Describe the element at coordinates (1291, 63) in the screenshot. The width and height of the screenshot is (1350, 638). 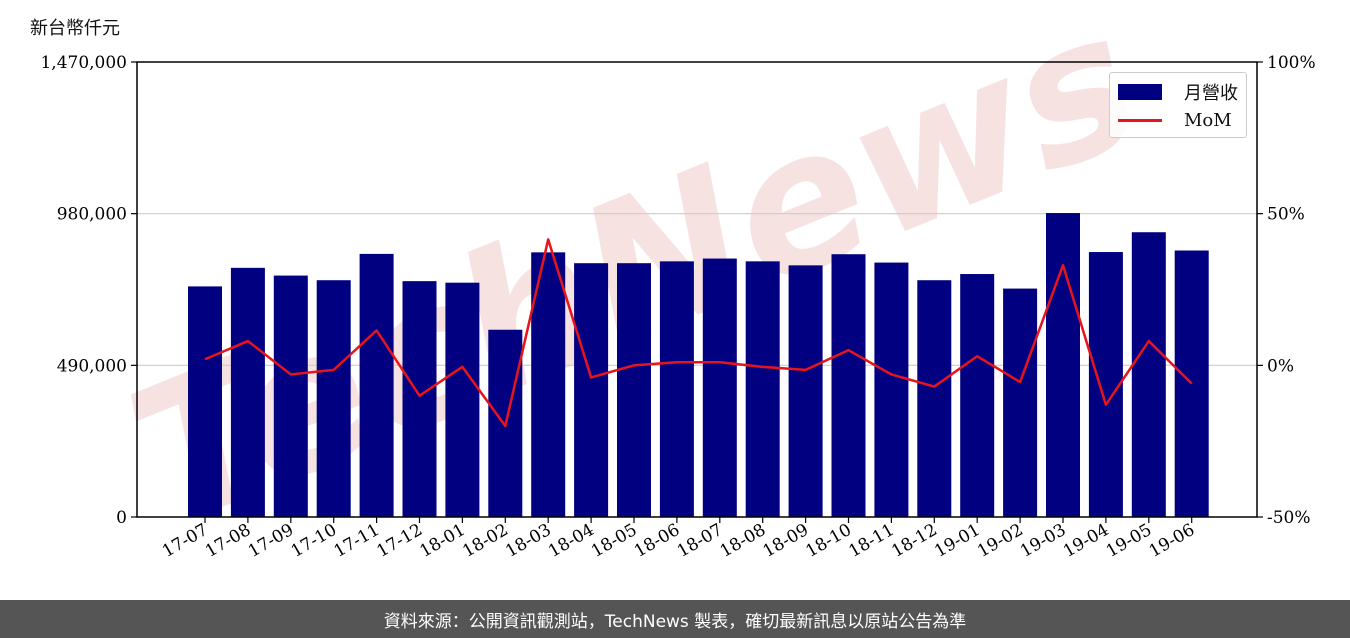
I see `y-right-tick-label: 100%` at that location.